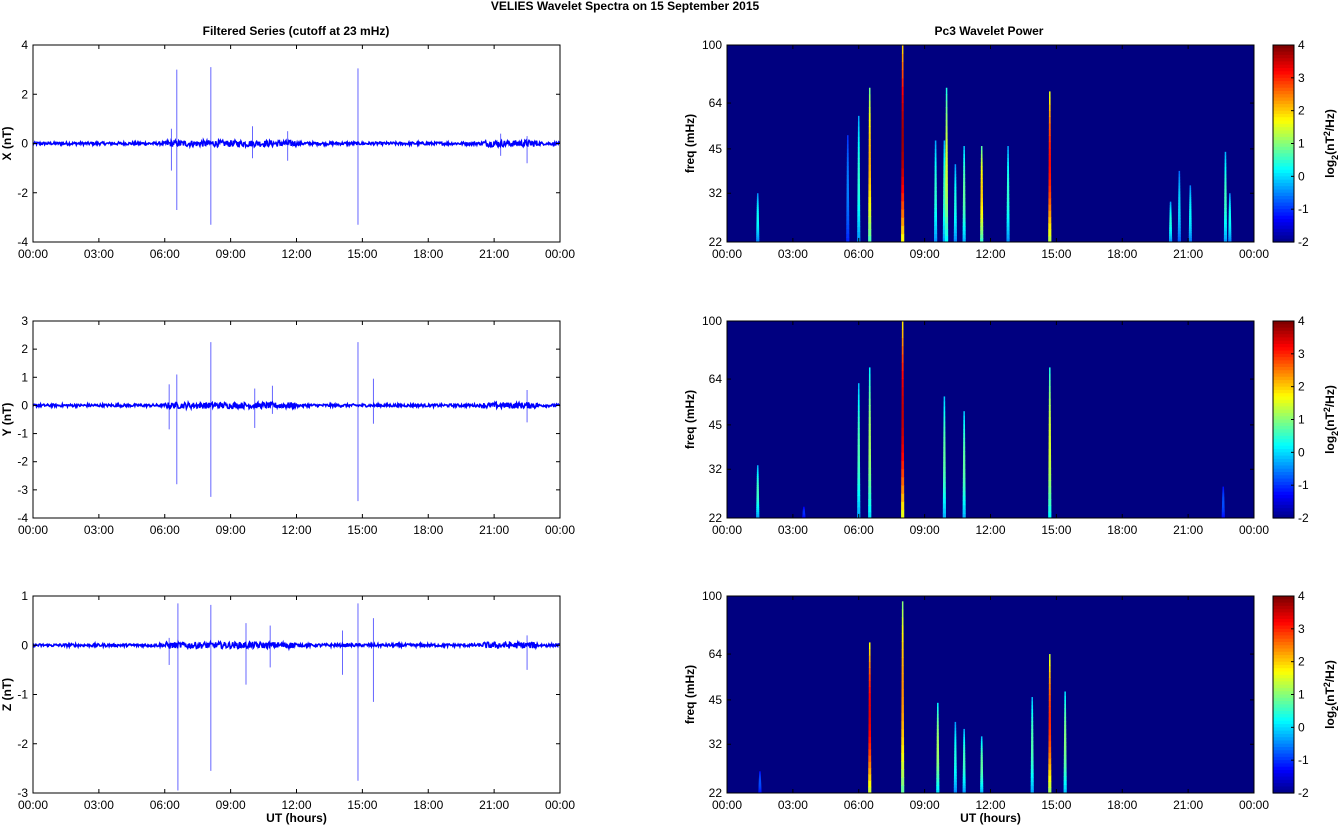 The image size is (1341, 827). I want to click on series-line, so click(296, 645).